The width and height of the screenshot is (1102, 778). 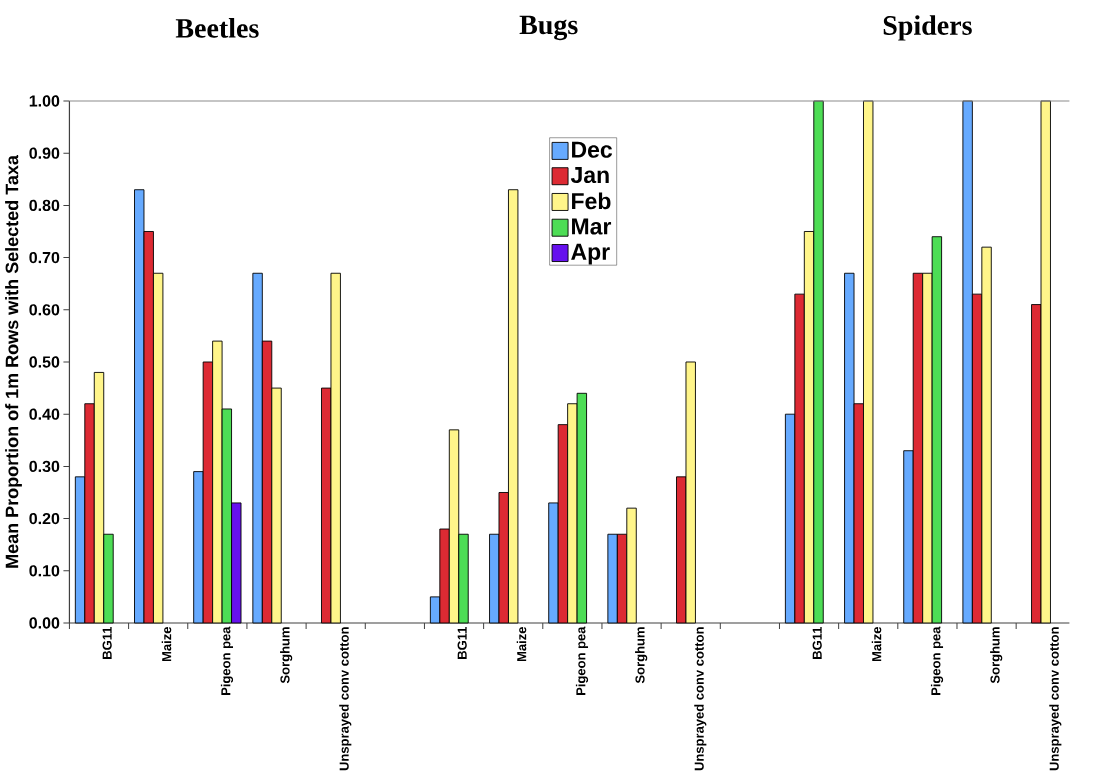 I want to click on y-tick-label: 1.00, so click(x=44, y=101).